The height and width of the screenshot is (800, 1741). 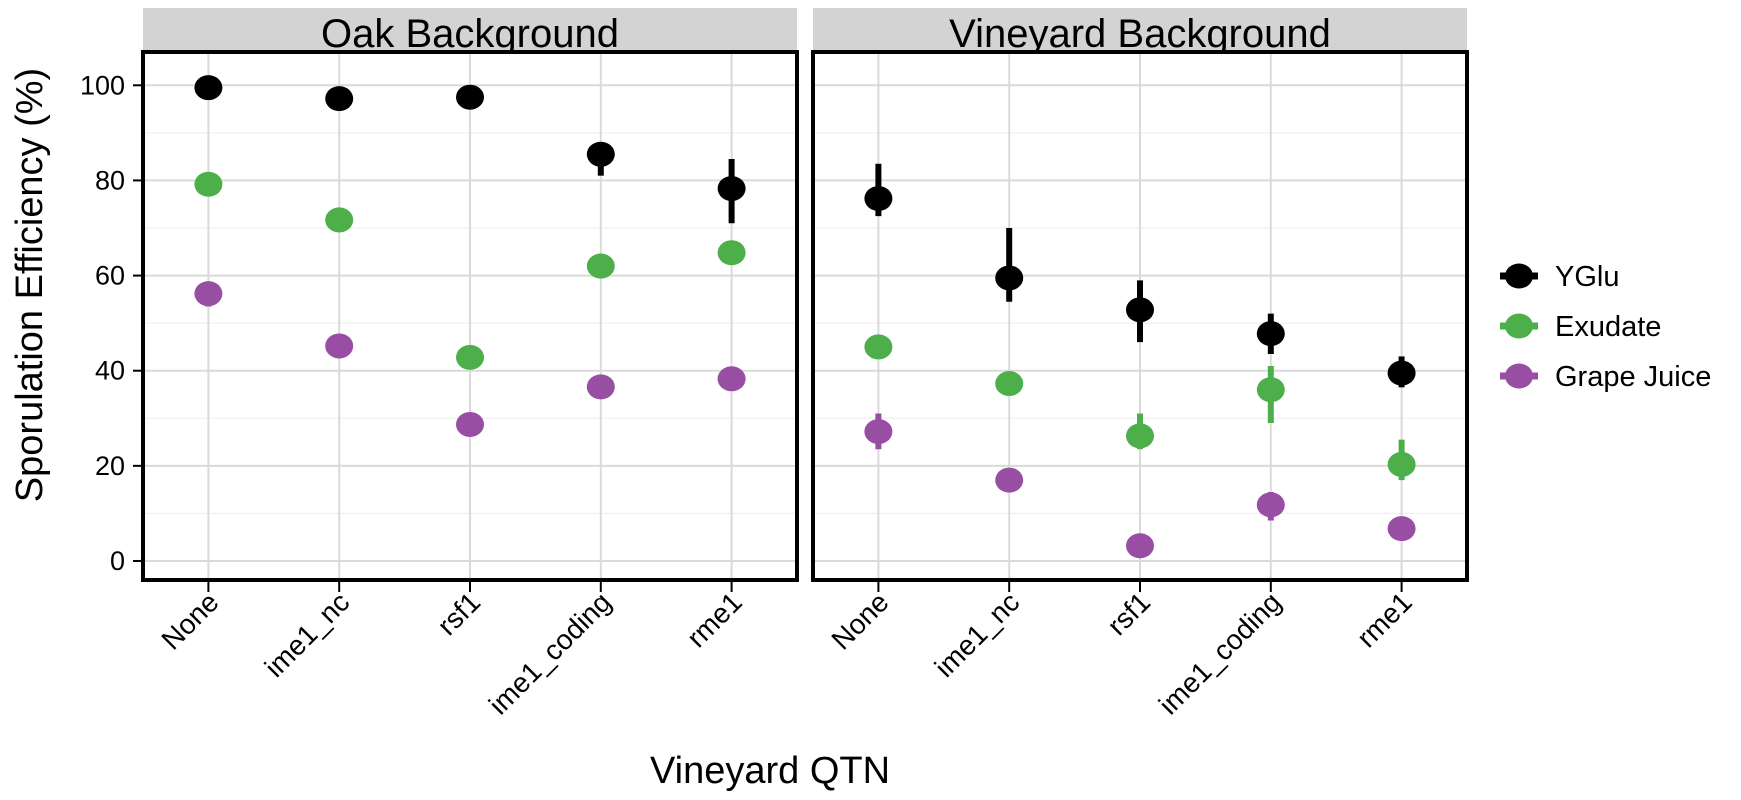 What do you see at coordinates (111, 323) in the screenshot?
I see `y-axis: 0 20 40 60 80 100` at bounding box center [111, 323].